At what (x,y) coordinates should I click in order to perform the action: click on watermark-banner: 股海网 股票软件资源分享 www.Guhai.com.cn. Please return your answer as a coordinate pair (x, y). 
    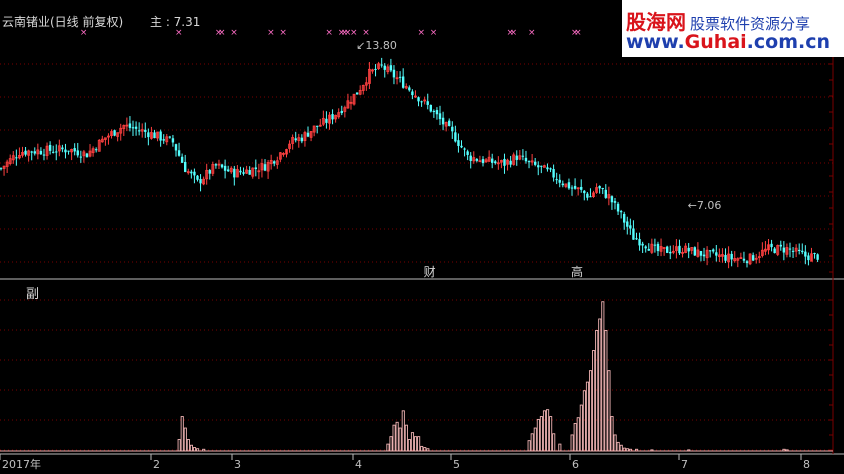
    Looking at the image, I should click on (733, 28).